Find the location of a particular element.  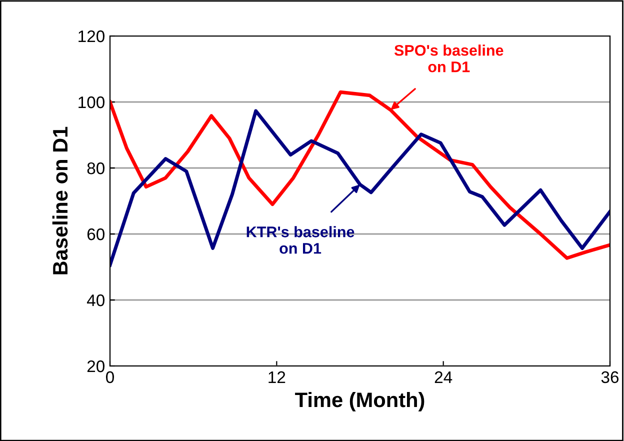

y-tick-label: 120 is located at coordinates (91, 36).